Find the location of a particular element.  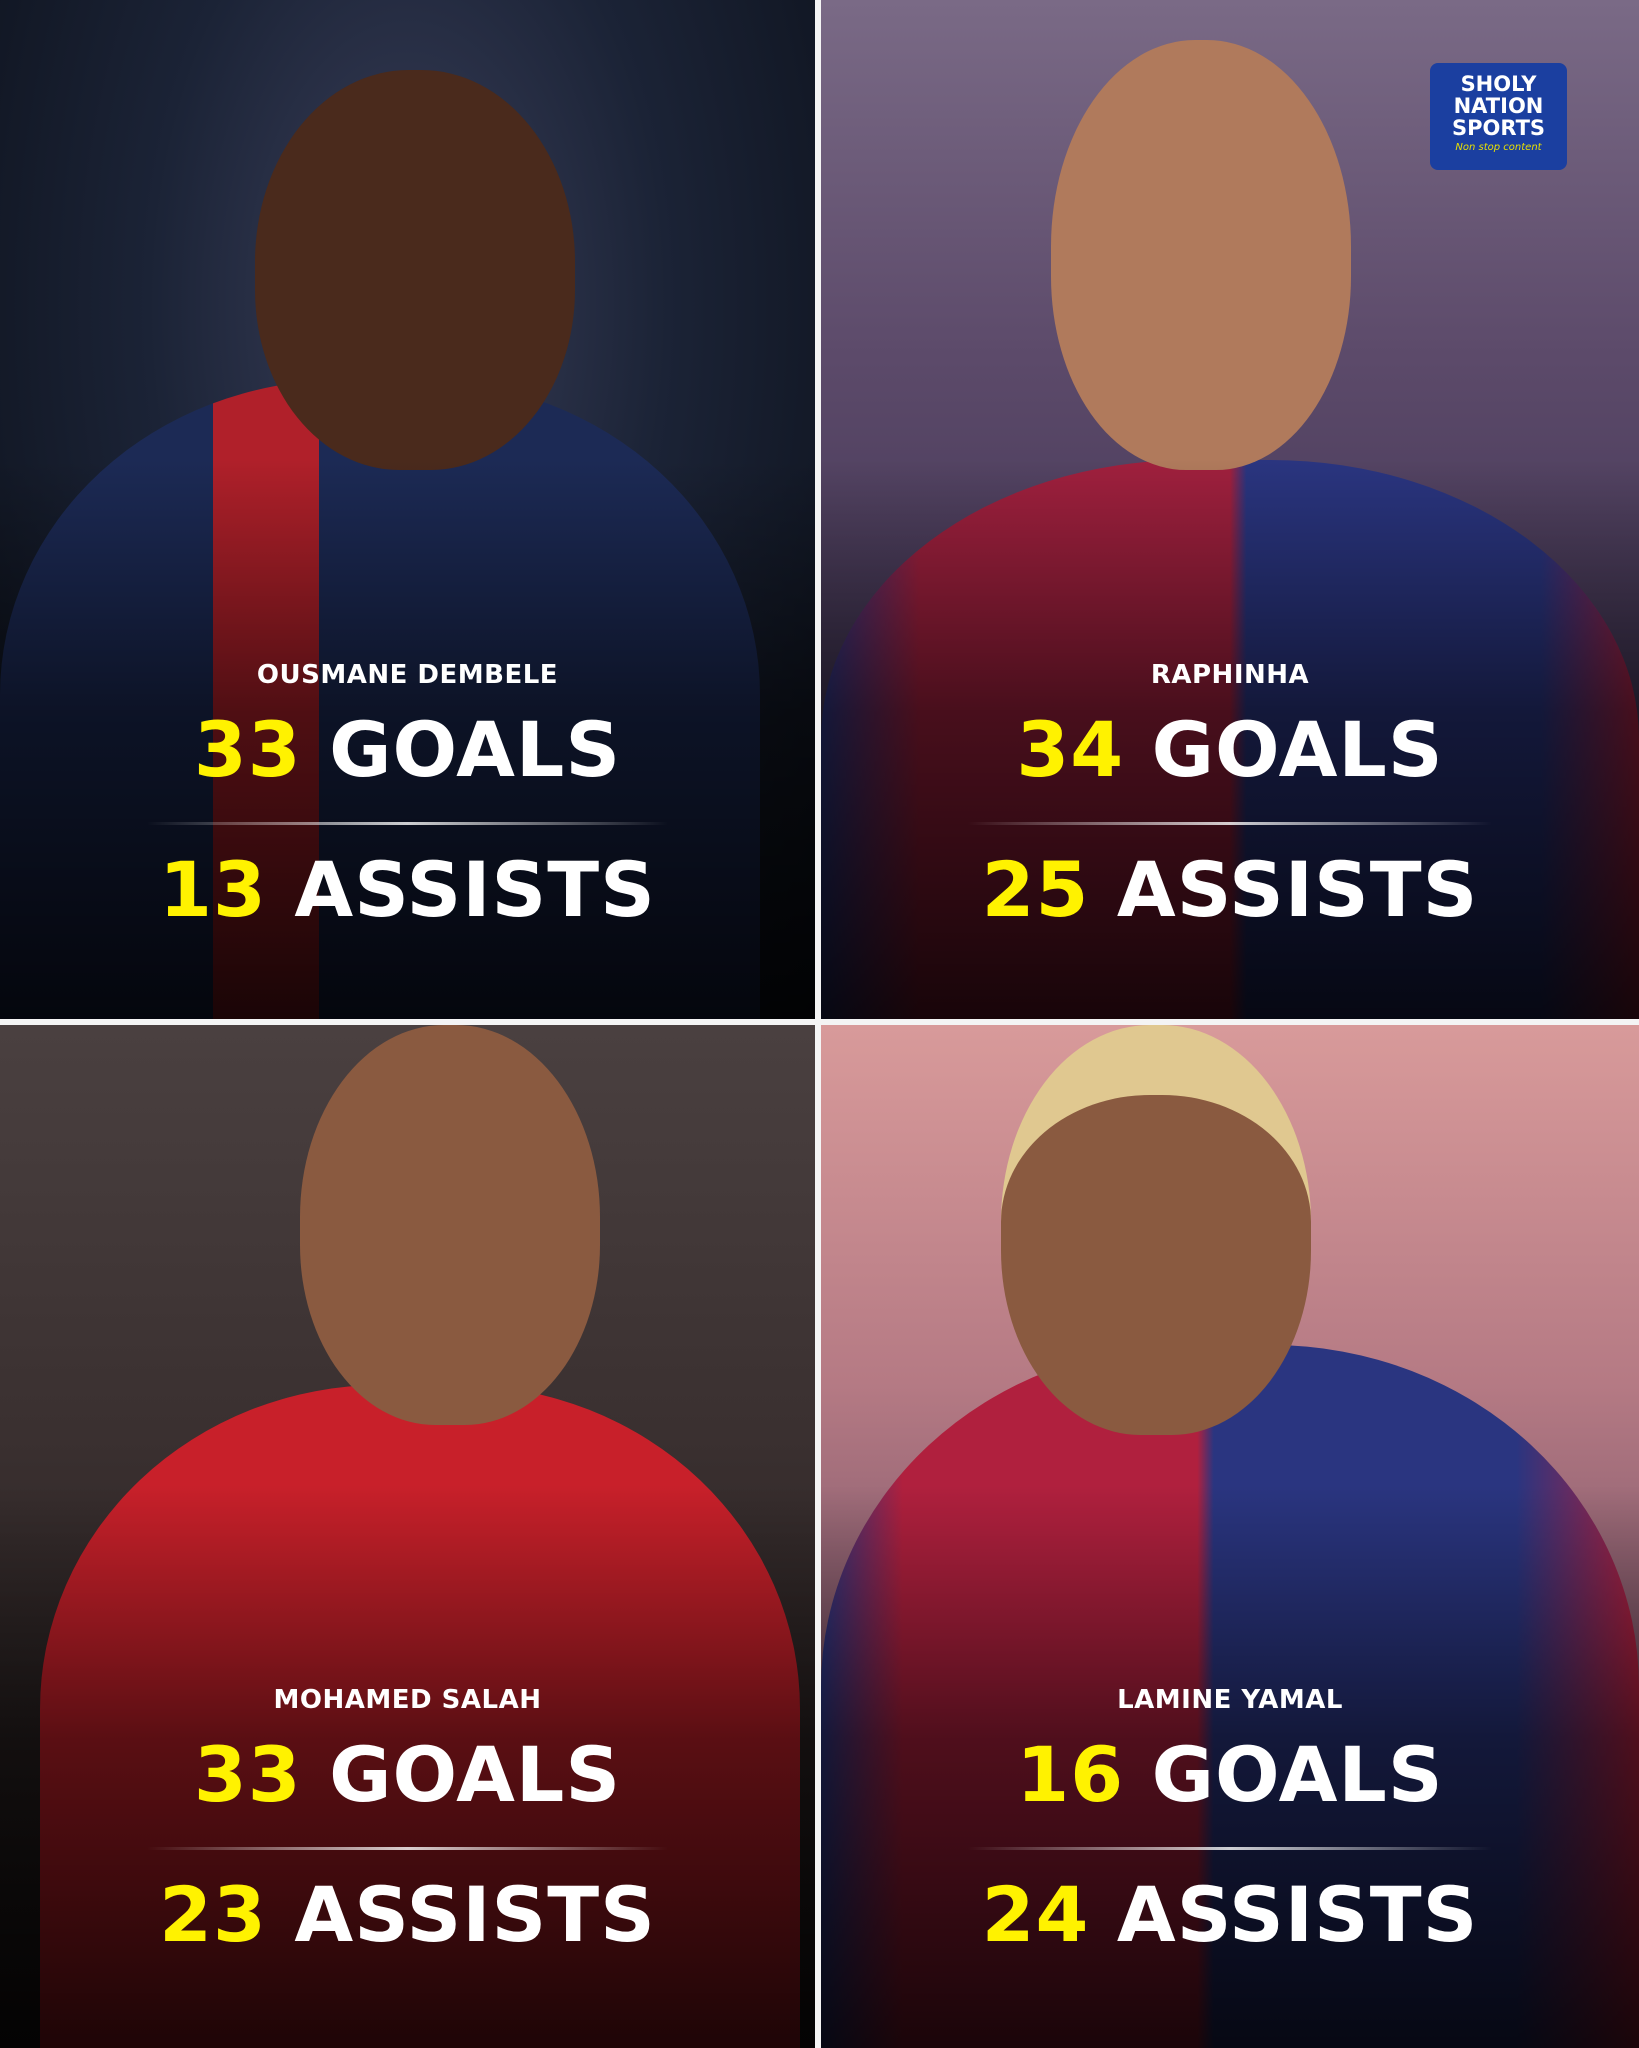

goals-stat: 34 GOALS is located at coordinates (1230, 749).